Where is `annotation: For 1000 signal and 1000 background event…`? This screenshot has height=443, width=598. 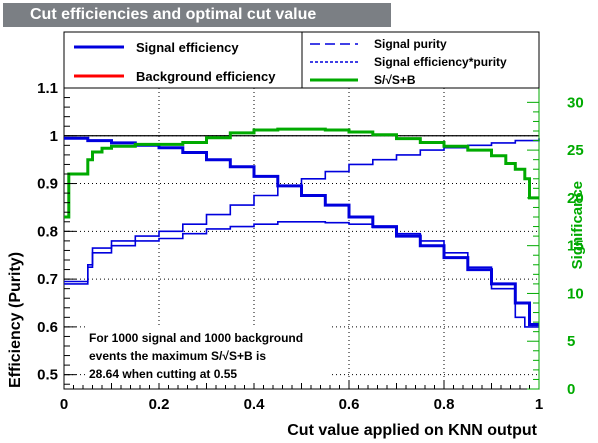 annotation: For 1000 signal and 1000 background event… is located at coordinates (196, 356).